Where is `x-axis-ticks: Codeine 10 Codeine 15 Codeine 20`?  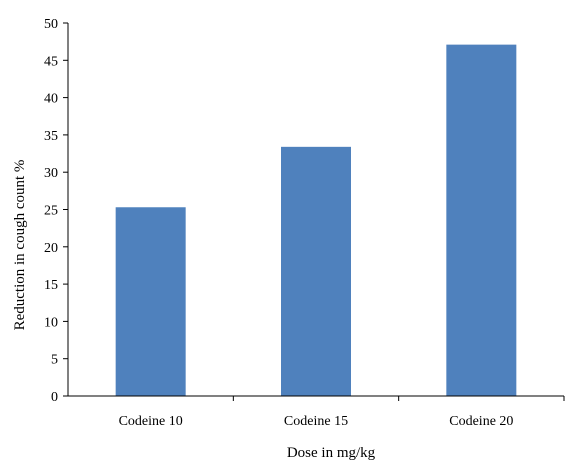
x-axis-ticks: Codeine 10 Codeine 15 Codeine 20 is located at coordinates (342, 412).